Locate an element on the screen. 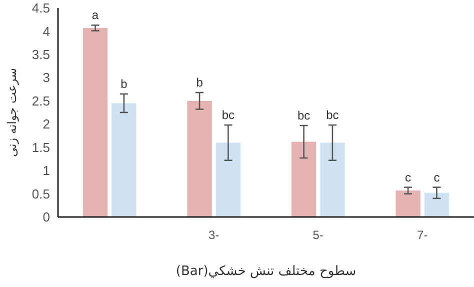 The image size is (474, 287). y-tick-label: 4 is located at coordinates (46, 31).